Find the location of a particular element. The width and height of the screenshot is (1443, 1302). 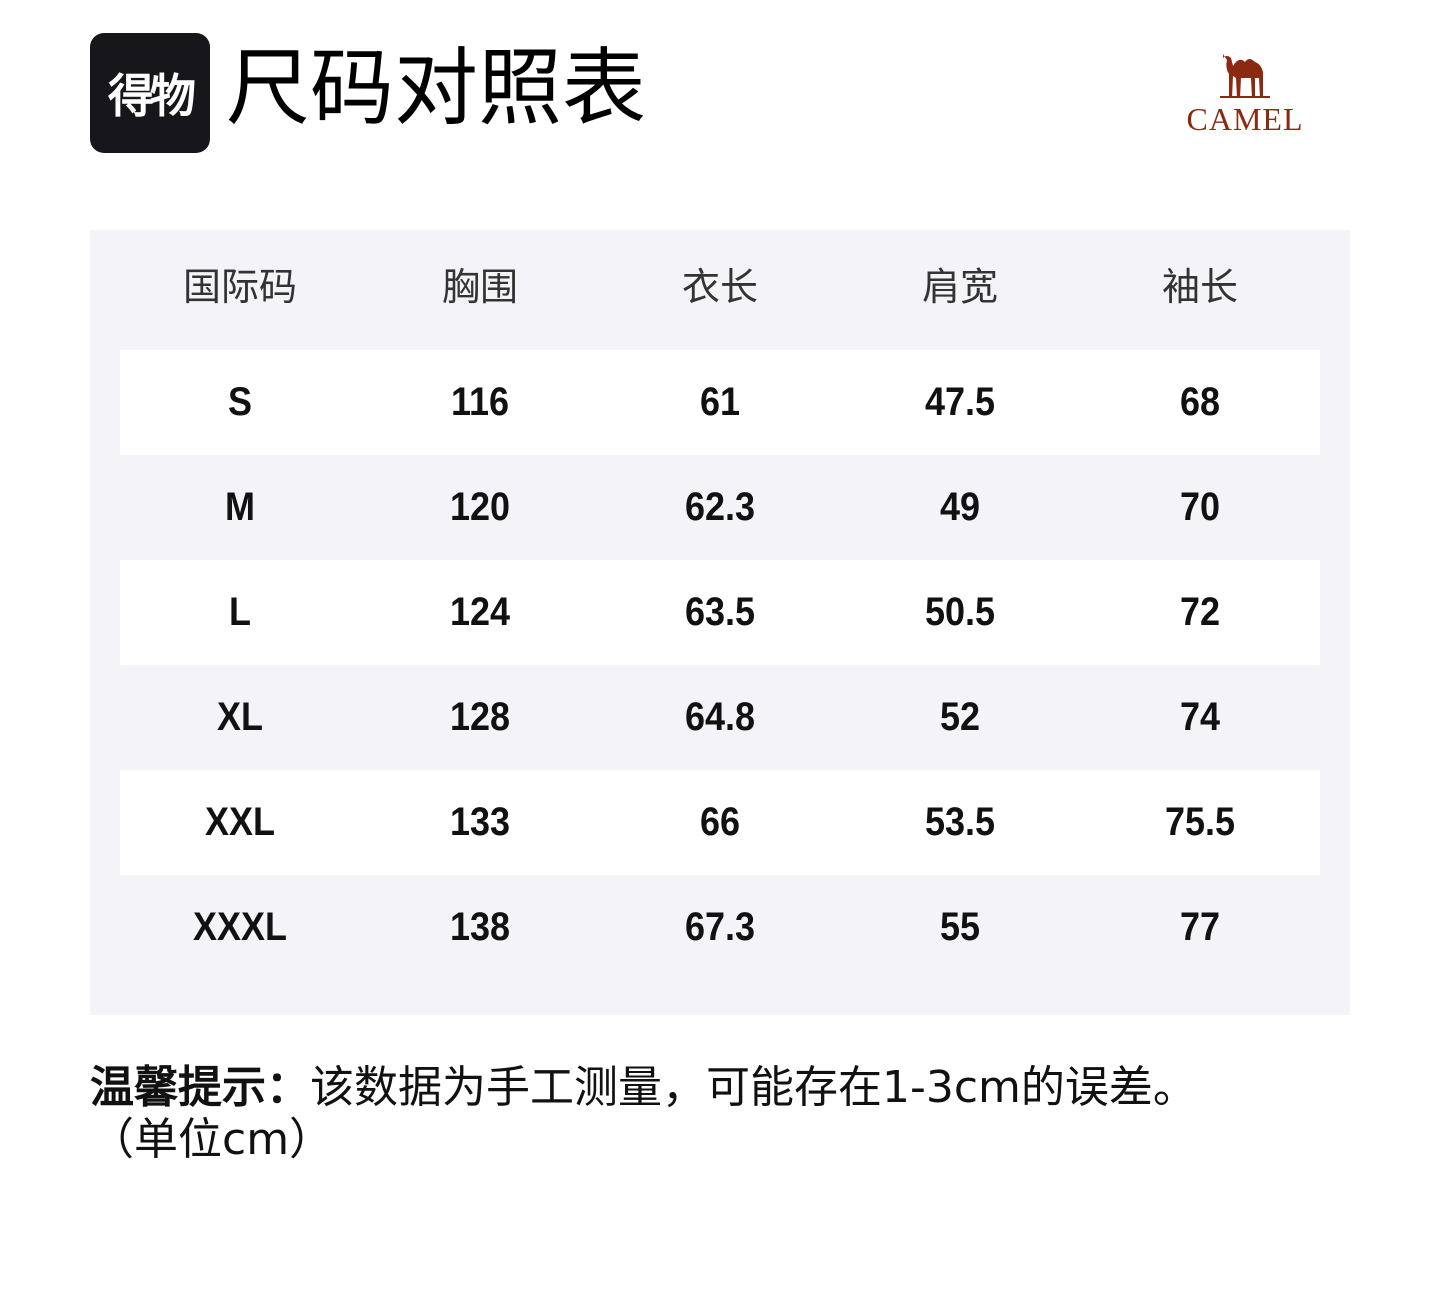

table-cell: 74 is located at coordinates (1200, 717).